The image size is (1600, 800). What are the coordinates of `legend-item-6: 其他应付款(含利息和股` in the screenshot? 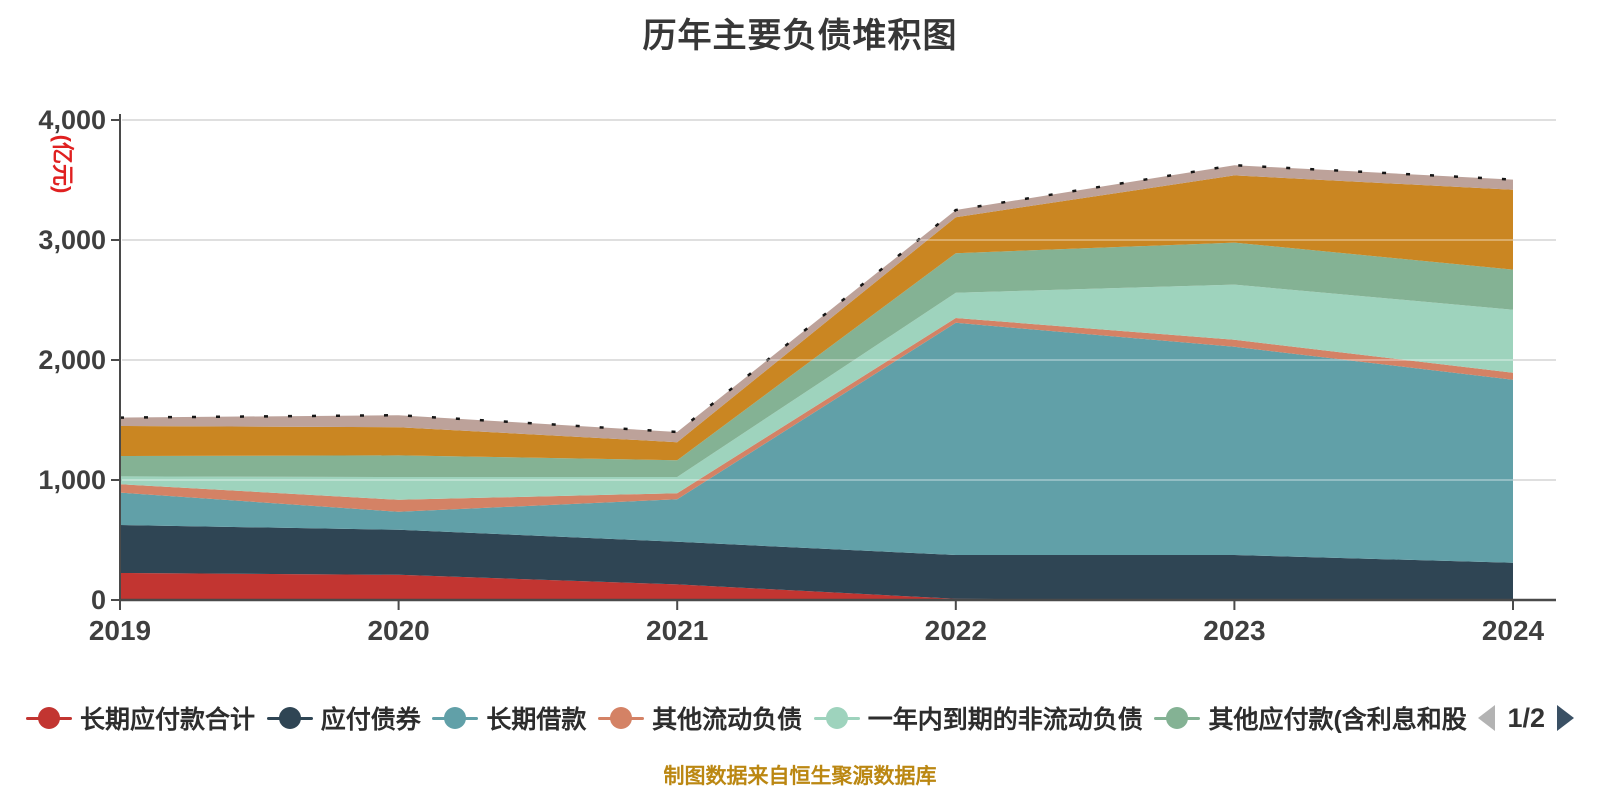 It's located at (1310, 718).